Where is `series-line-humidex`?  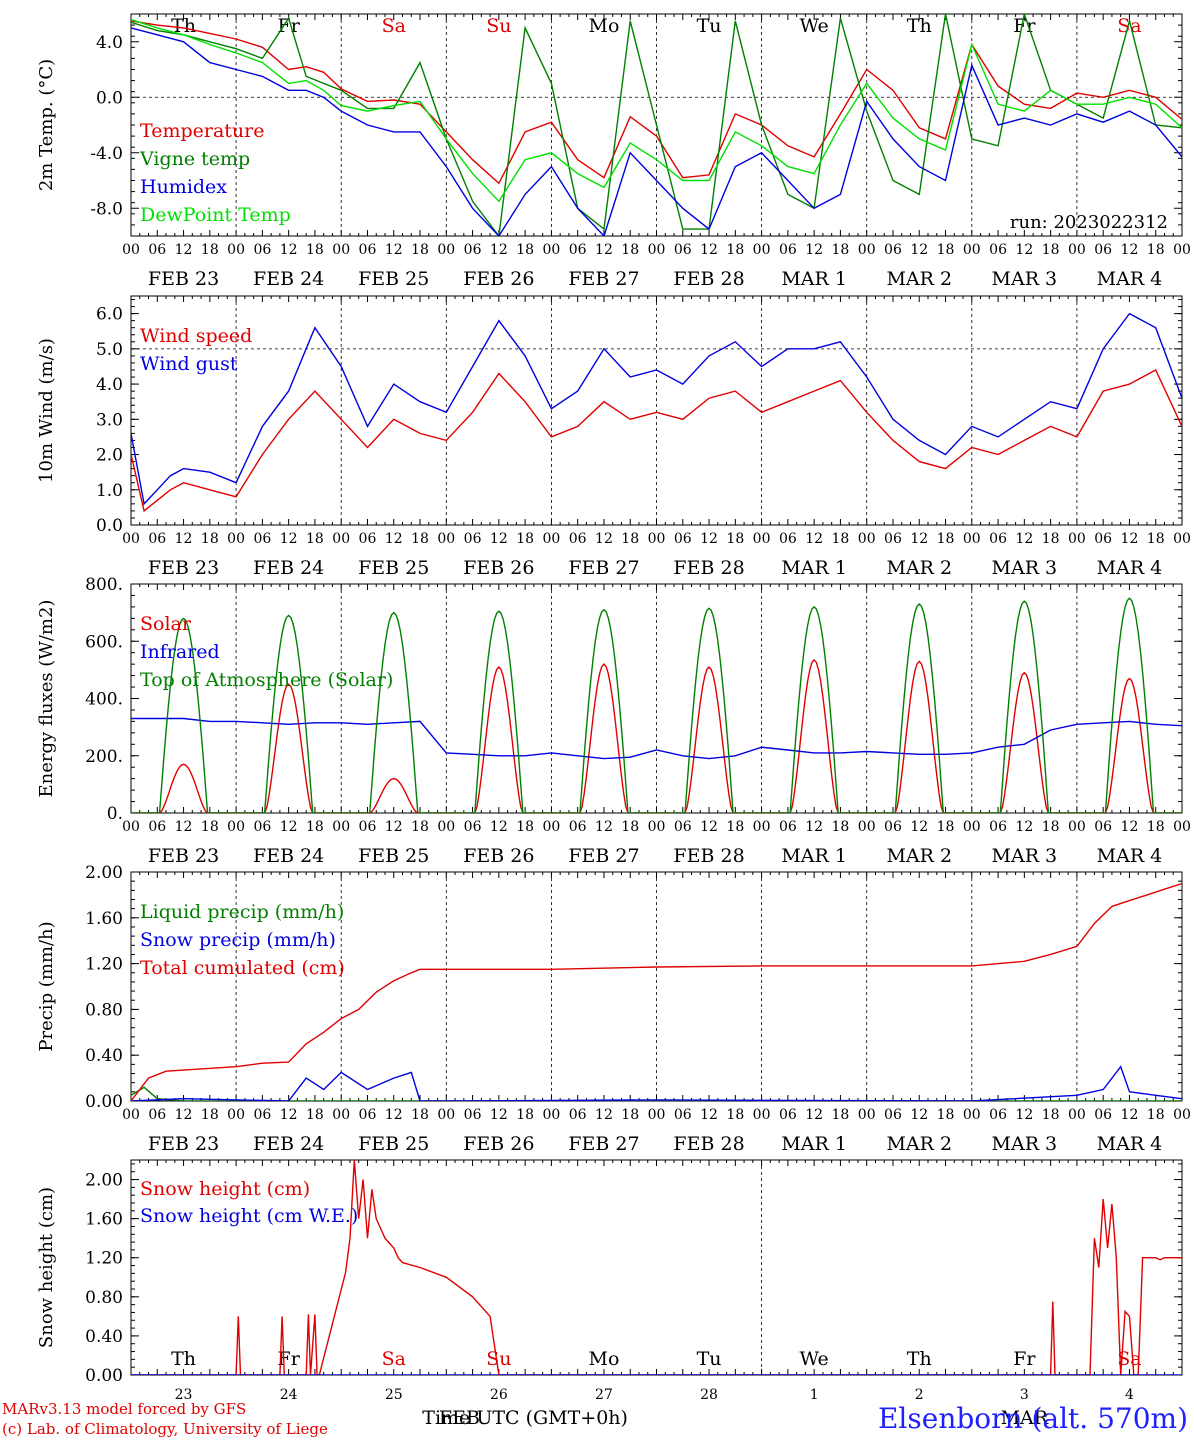
series-line-humidex is located at coordinates (656, 131).